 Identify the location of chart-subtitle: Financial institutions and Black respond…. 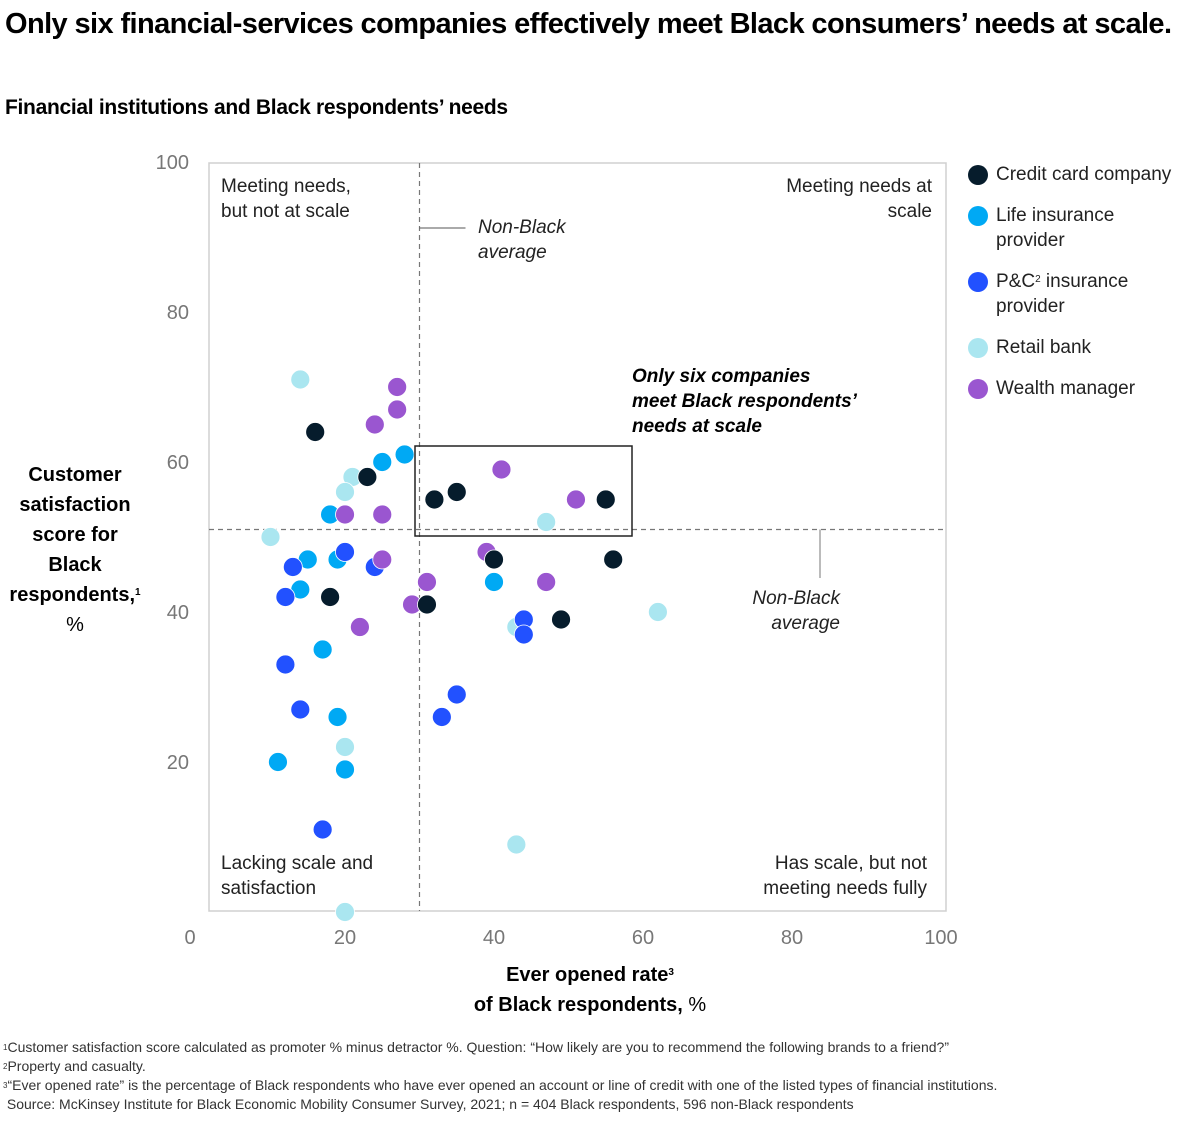
(256, 107).